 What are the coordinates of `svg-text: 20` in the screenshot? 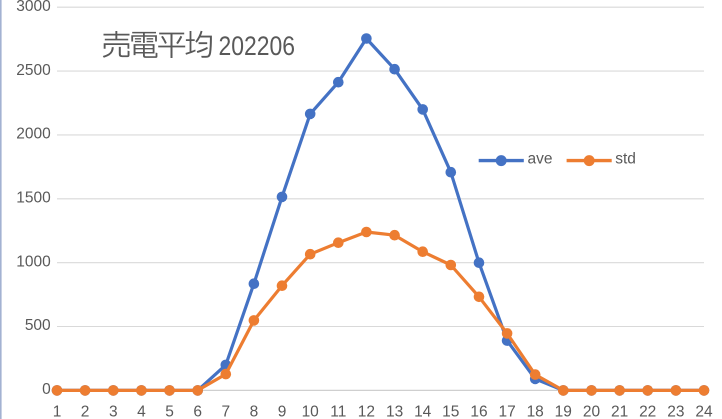 It's located at (592, 411).